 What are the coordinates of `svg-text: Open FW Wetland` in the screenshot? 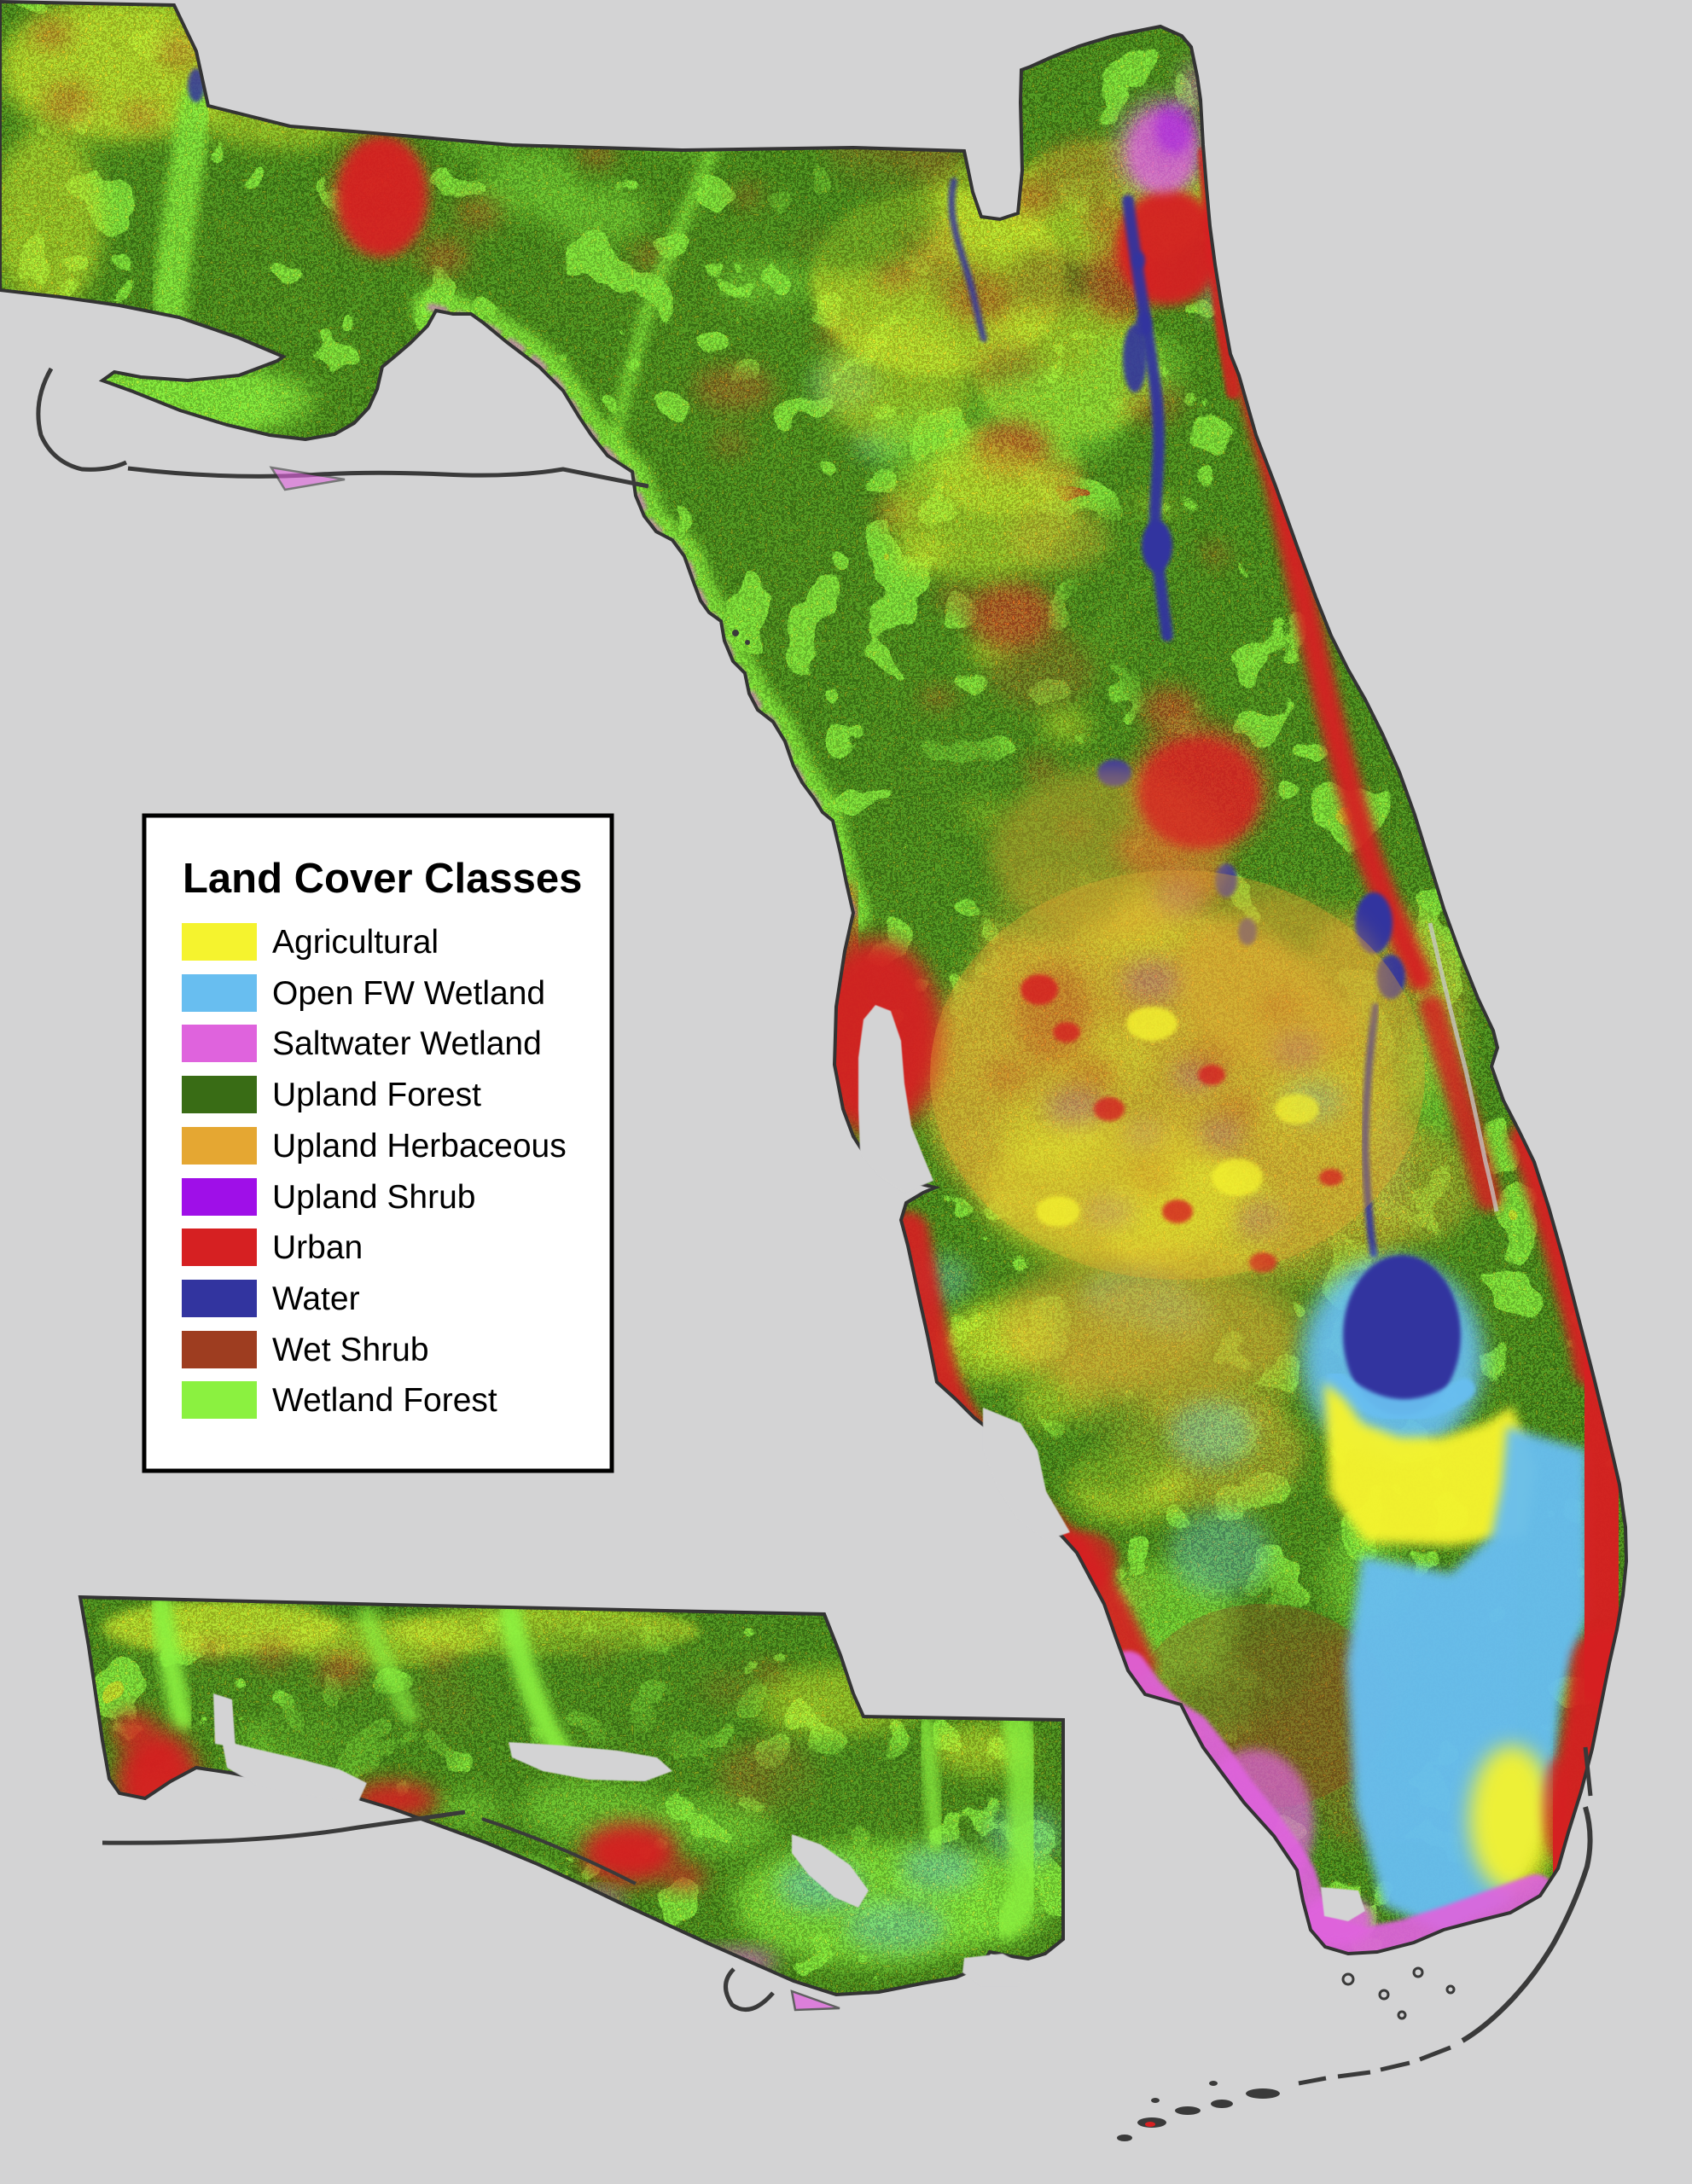 It's located at (408, 994).